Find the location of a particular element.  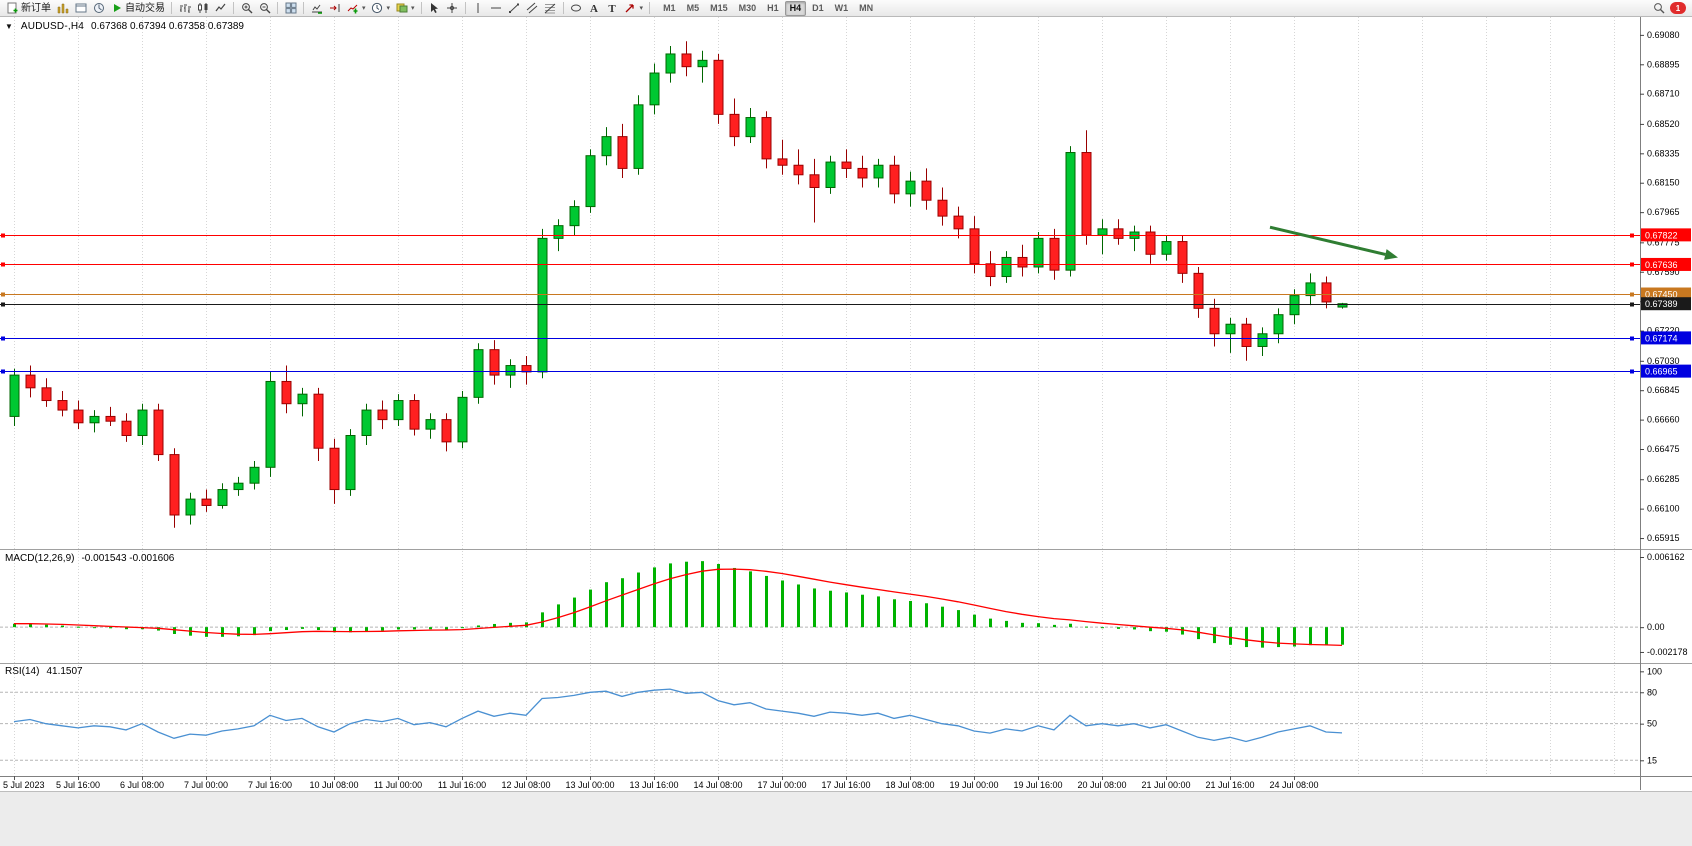

search-icon is located at coordinates (1658, 8).